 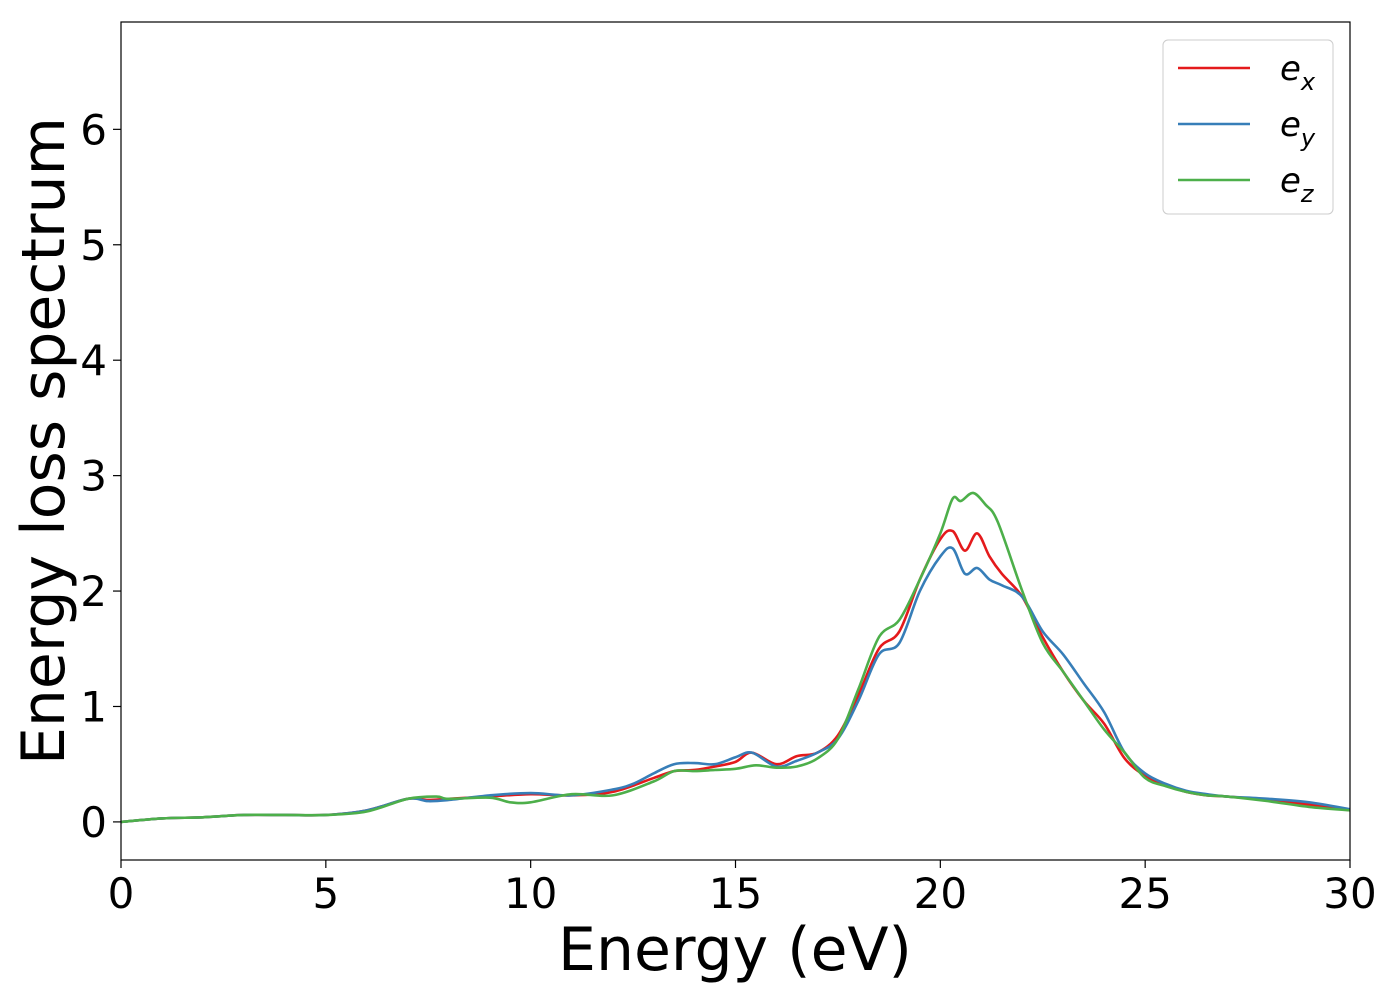 I want to click on y-axis-ticks: 0 1 2 3 4 5 6, so click(x=100, y=476).